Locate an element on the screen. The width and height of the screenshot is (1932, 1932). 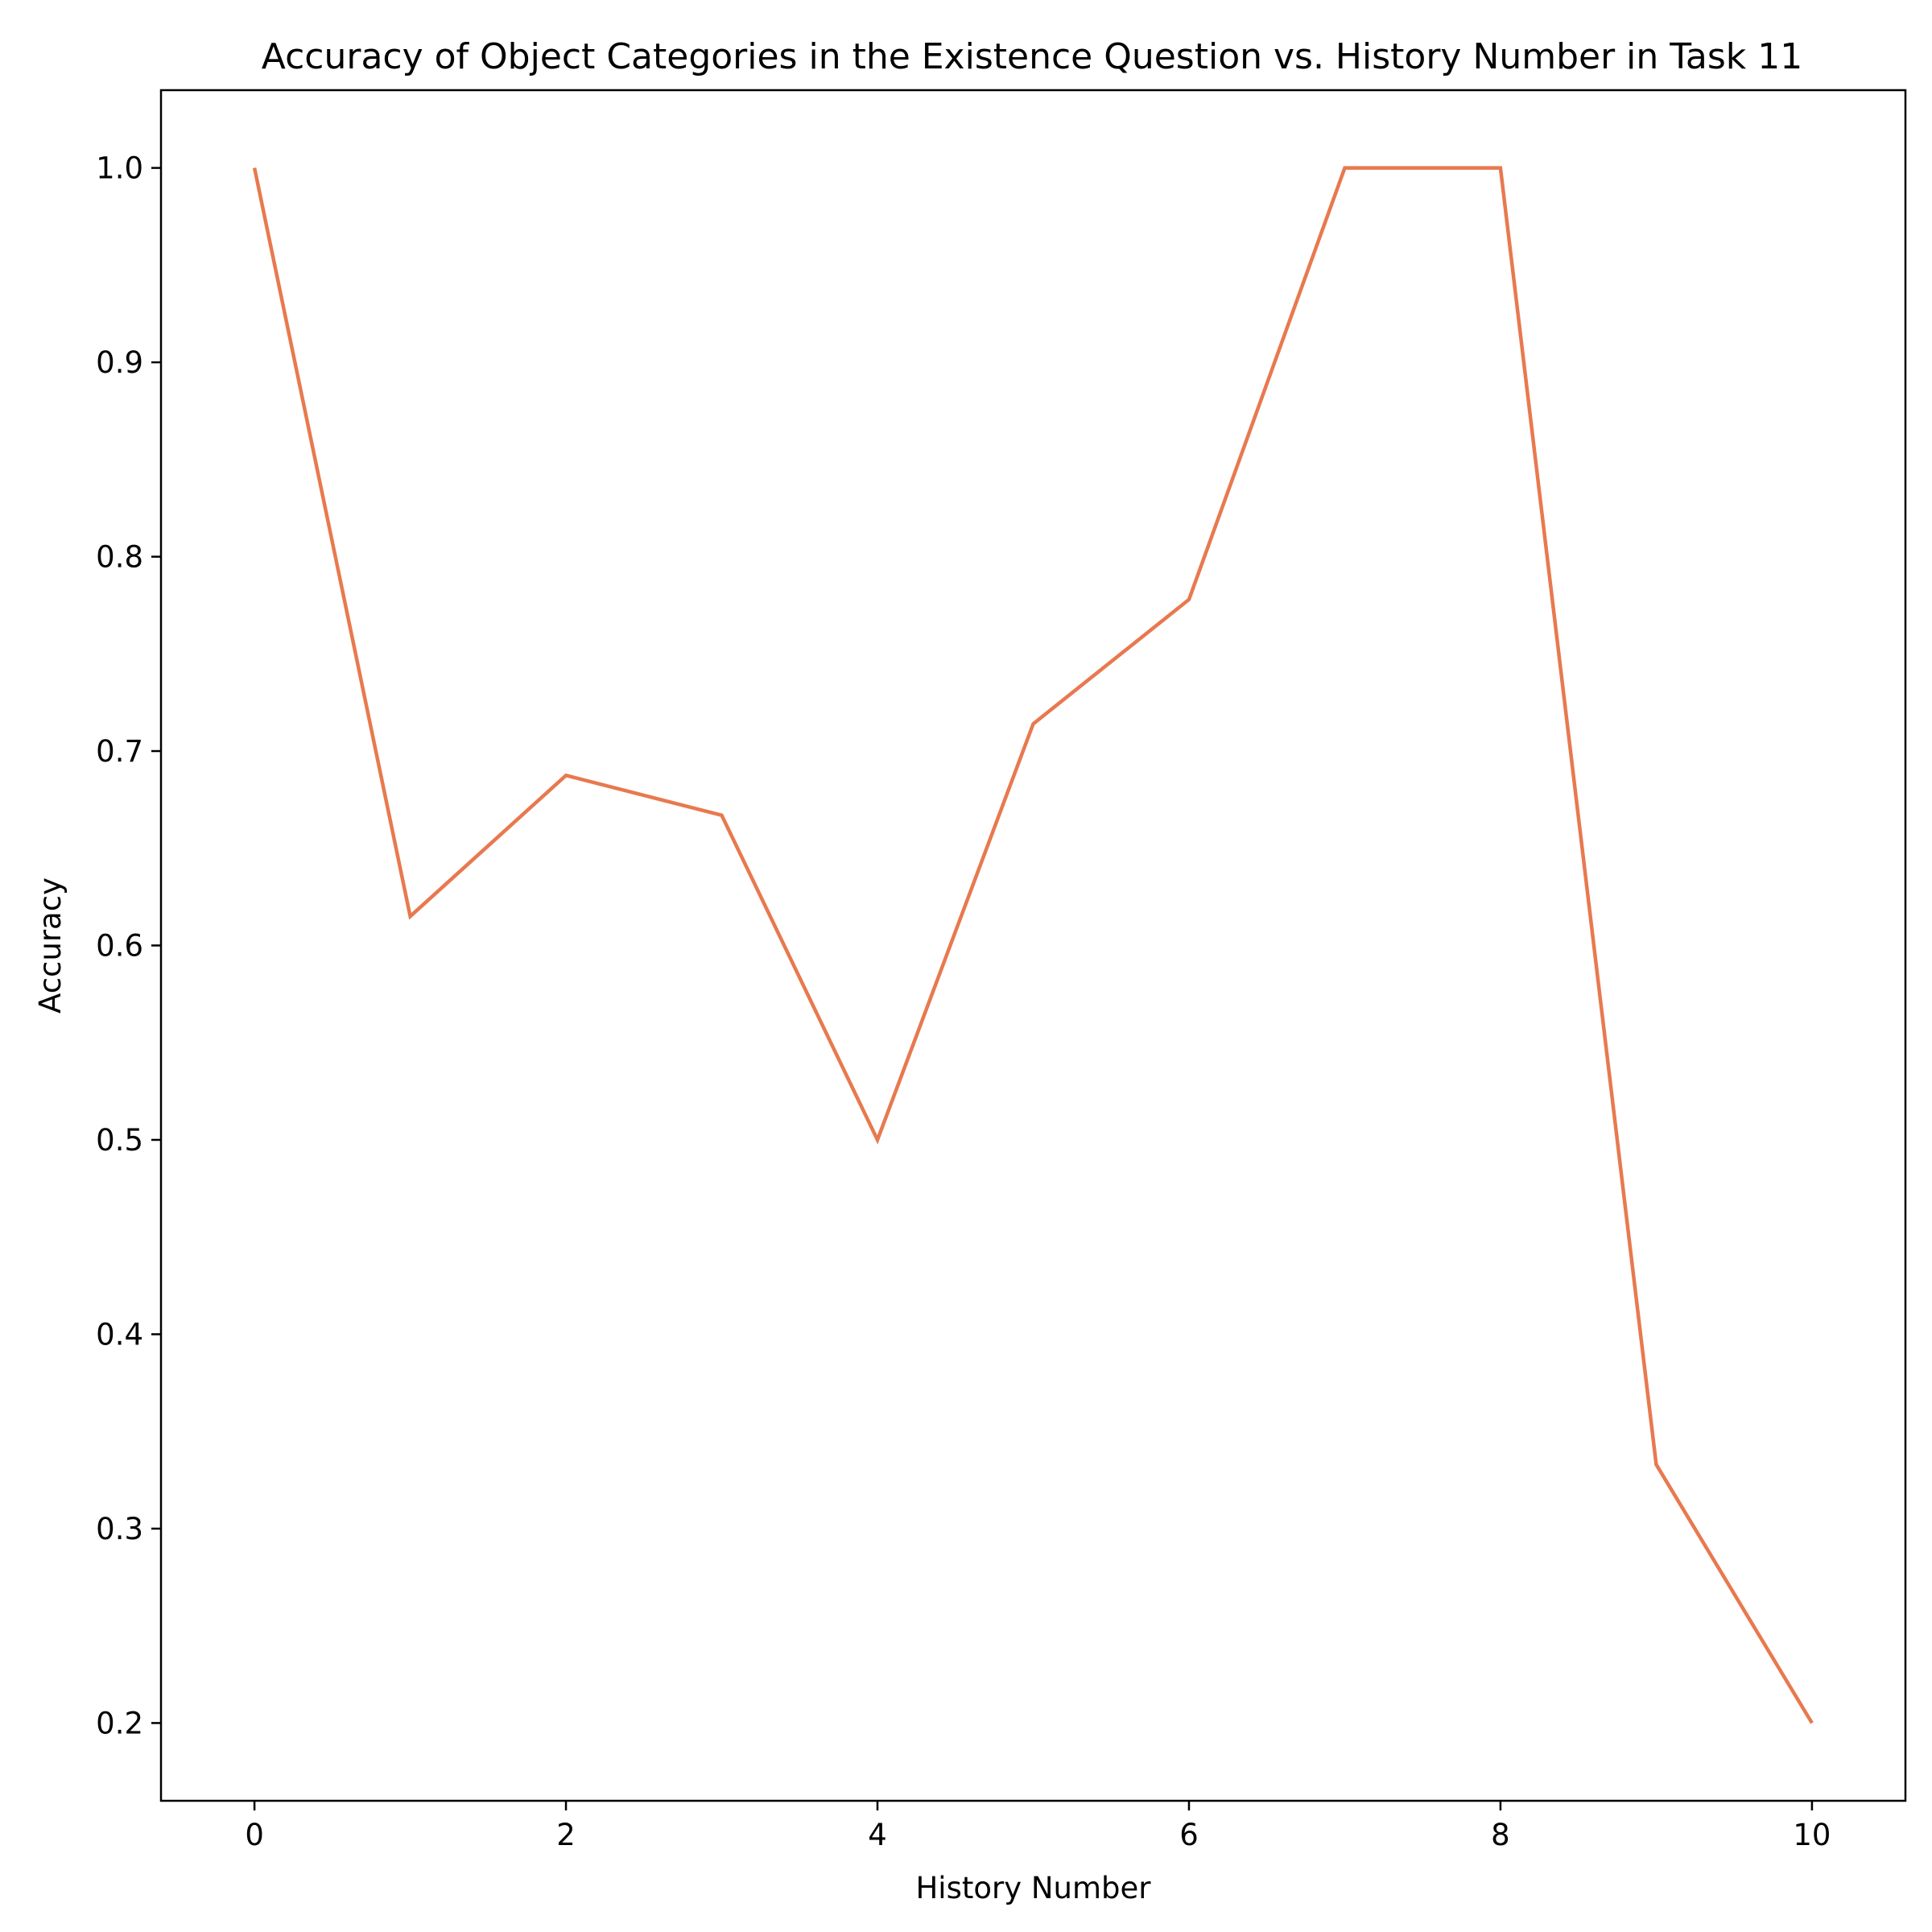
y-tick-label: 0.3 is located at coordinates (119, 1529).